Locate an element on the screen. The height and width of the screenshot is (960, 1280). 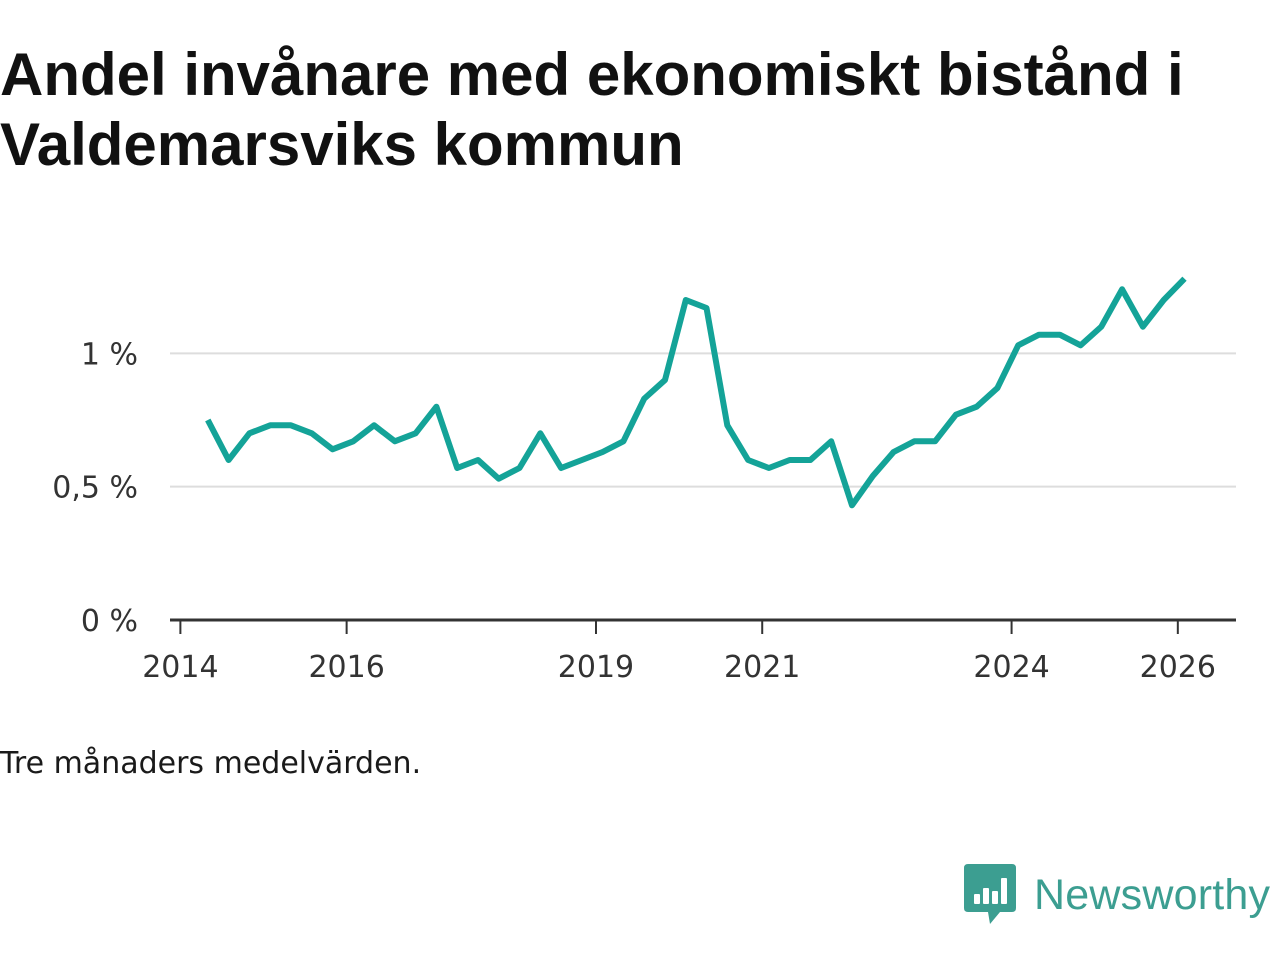
brand: Newsworthy is located at coordinates (1117, 895).